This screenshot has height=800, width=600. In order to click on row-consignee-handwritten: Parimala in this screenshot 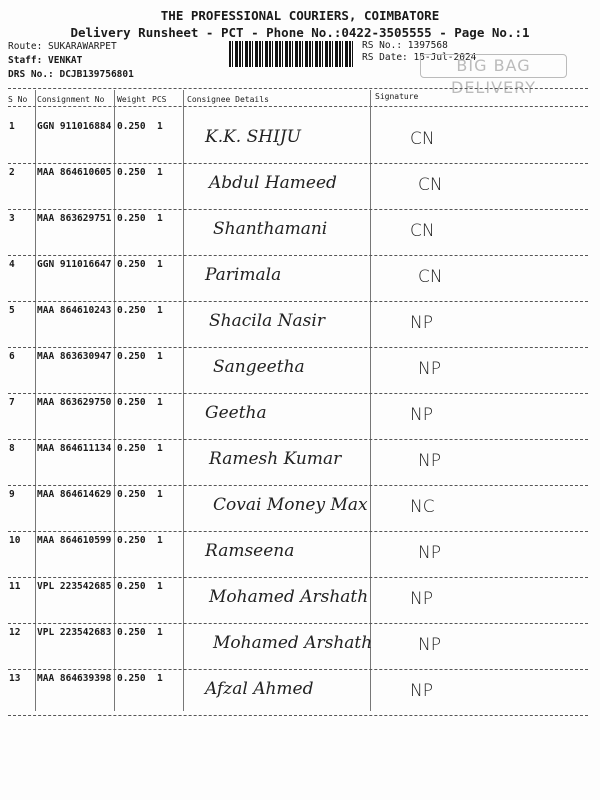, I will do `click(243, 275)`.